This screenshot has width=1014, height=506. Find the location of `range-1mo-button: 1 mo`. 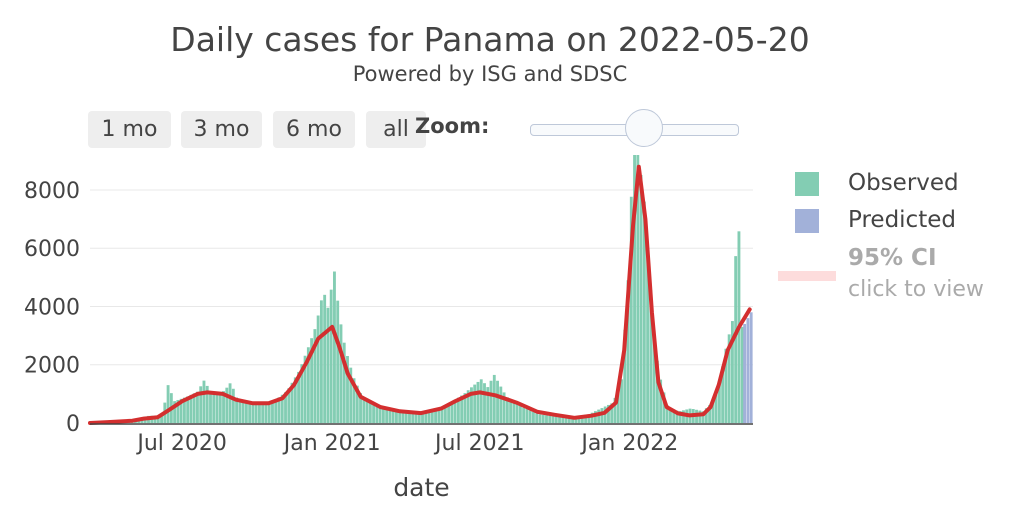

range-1mo-button: 1 mo is located at coordinates (129, 129).